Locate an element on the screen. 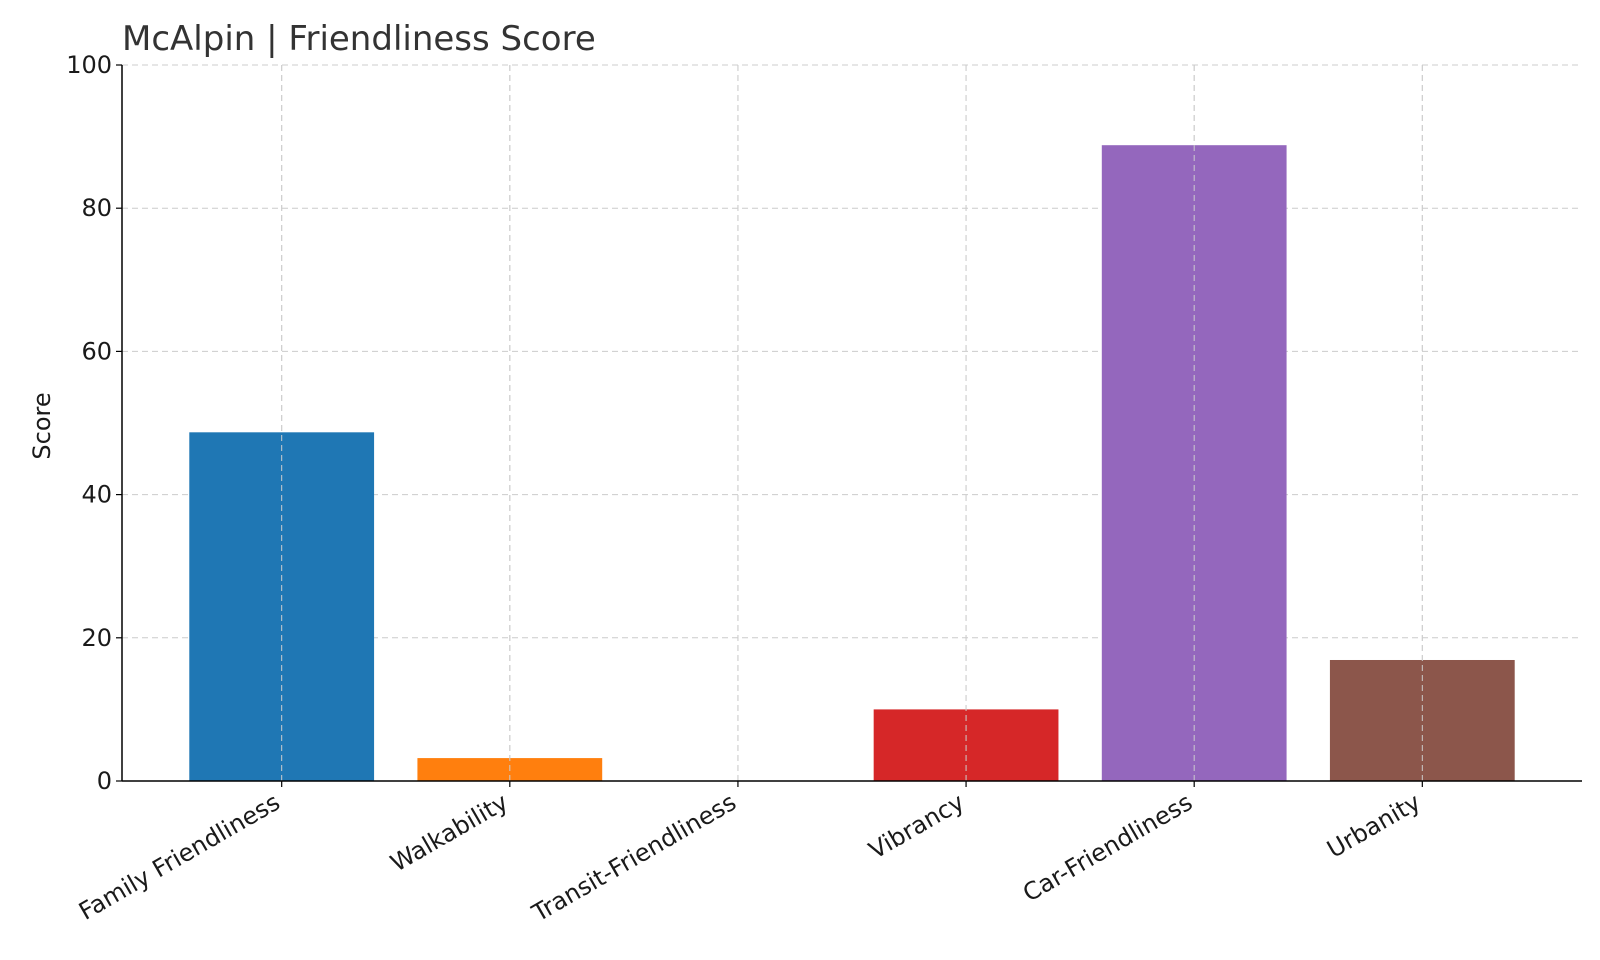  x-tick-label: Car-Friendliness is located at coordinates (1107, 848).